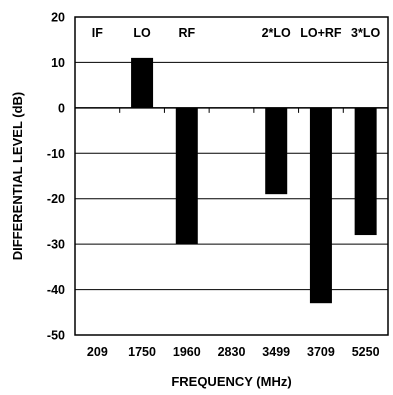 Image resolution: width=393 pixels, height=395 pixels. Describe the element at coordinates (56, 245) in the screenshot. I see `y-tick--30: -30` at that location.